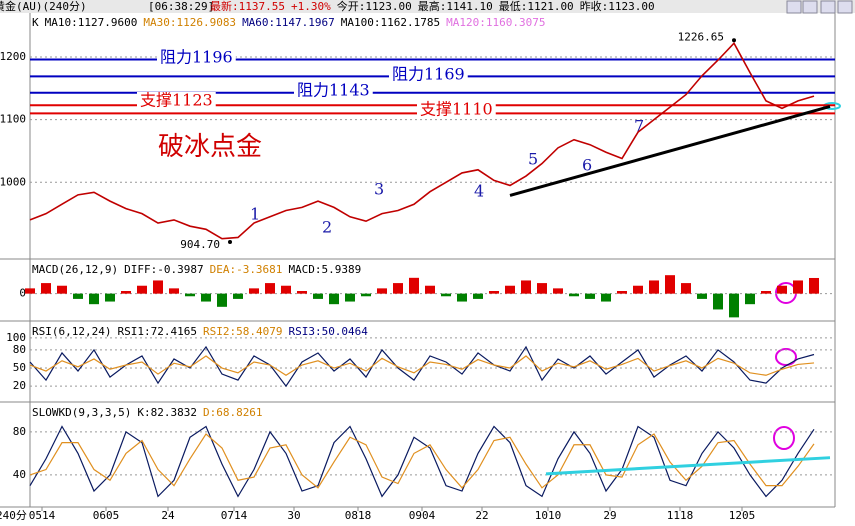 The width and height of the screenshot is (855, 526). Describe the element at coordinates (587, 165) in the screenshot. I see `wave-label: 6` at that location.